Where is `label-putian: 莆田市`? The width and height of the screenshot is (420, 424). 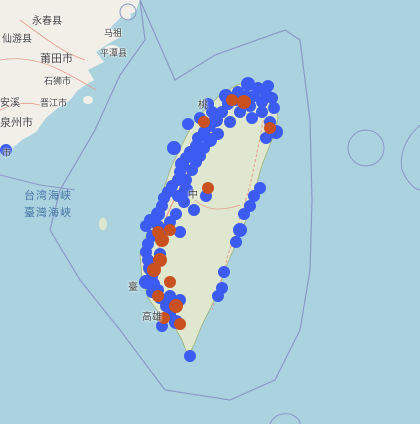
label-putian: 莆田市 is located at coordinates (56, 58).